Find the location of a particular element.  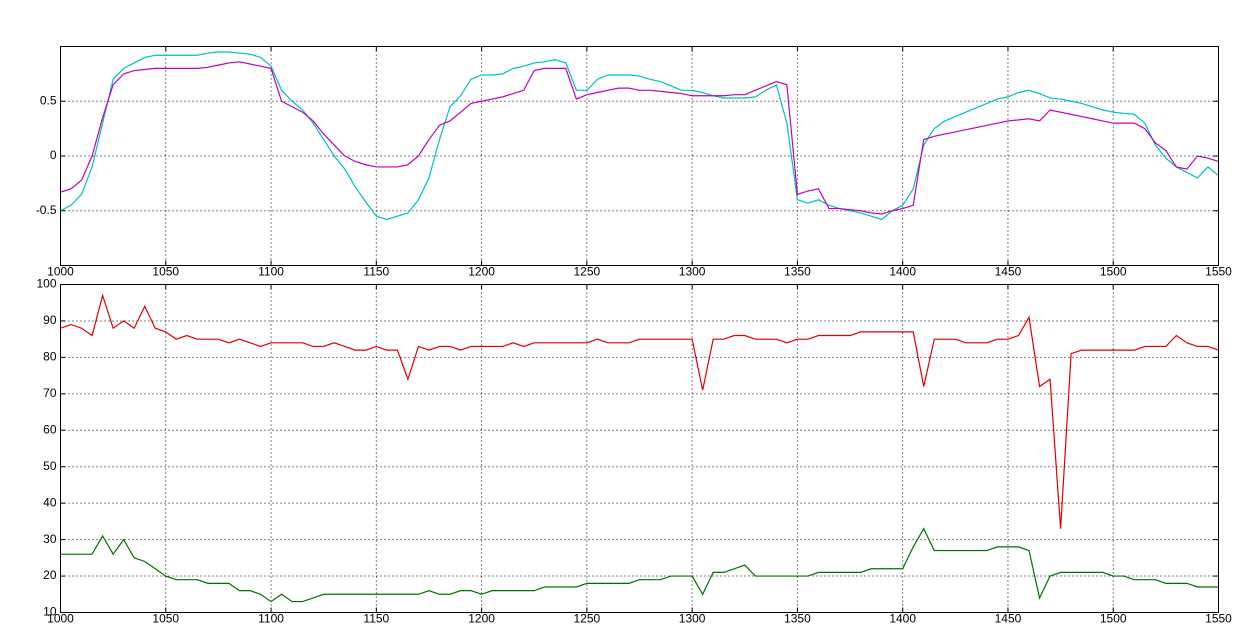

data-line is located at coordinates (639, 565).